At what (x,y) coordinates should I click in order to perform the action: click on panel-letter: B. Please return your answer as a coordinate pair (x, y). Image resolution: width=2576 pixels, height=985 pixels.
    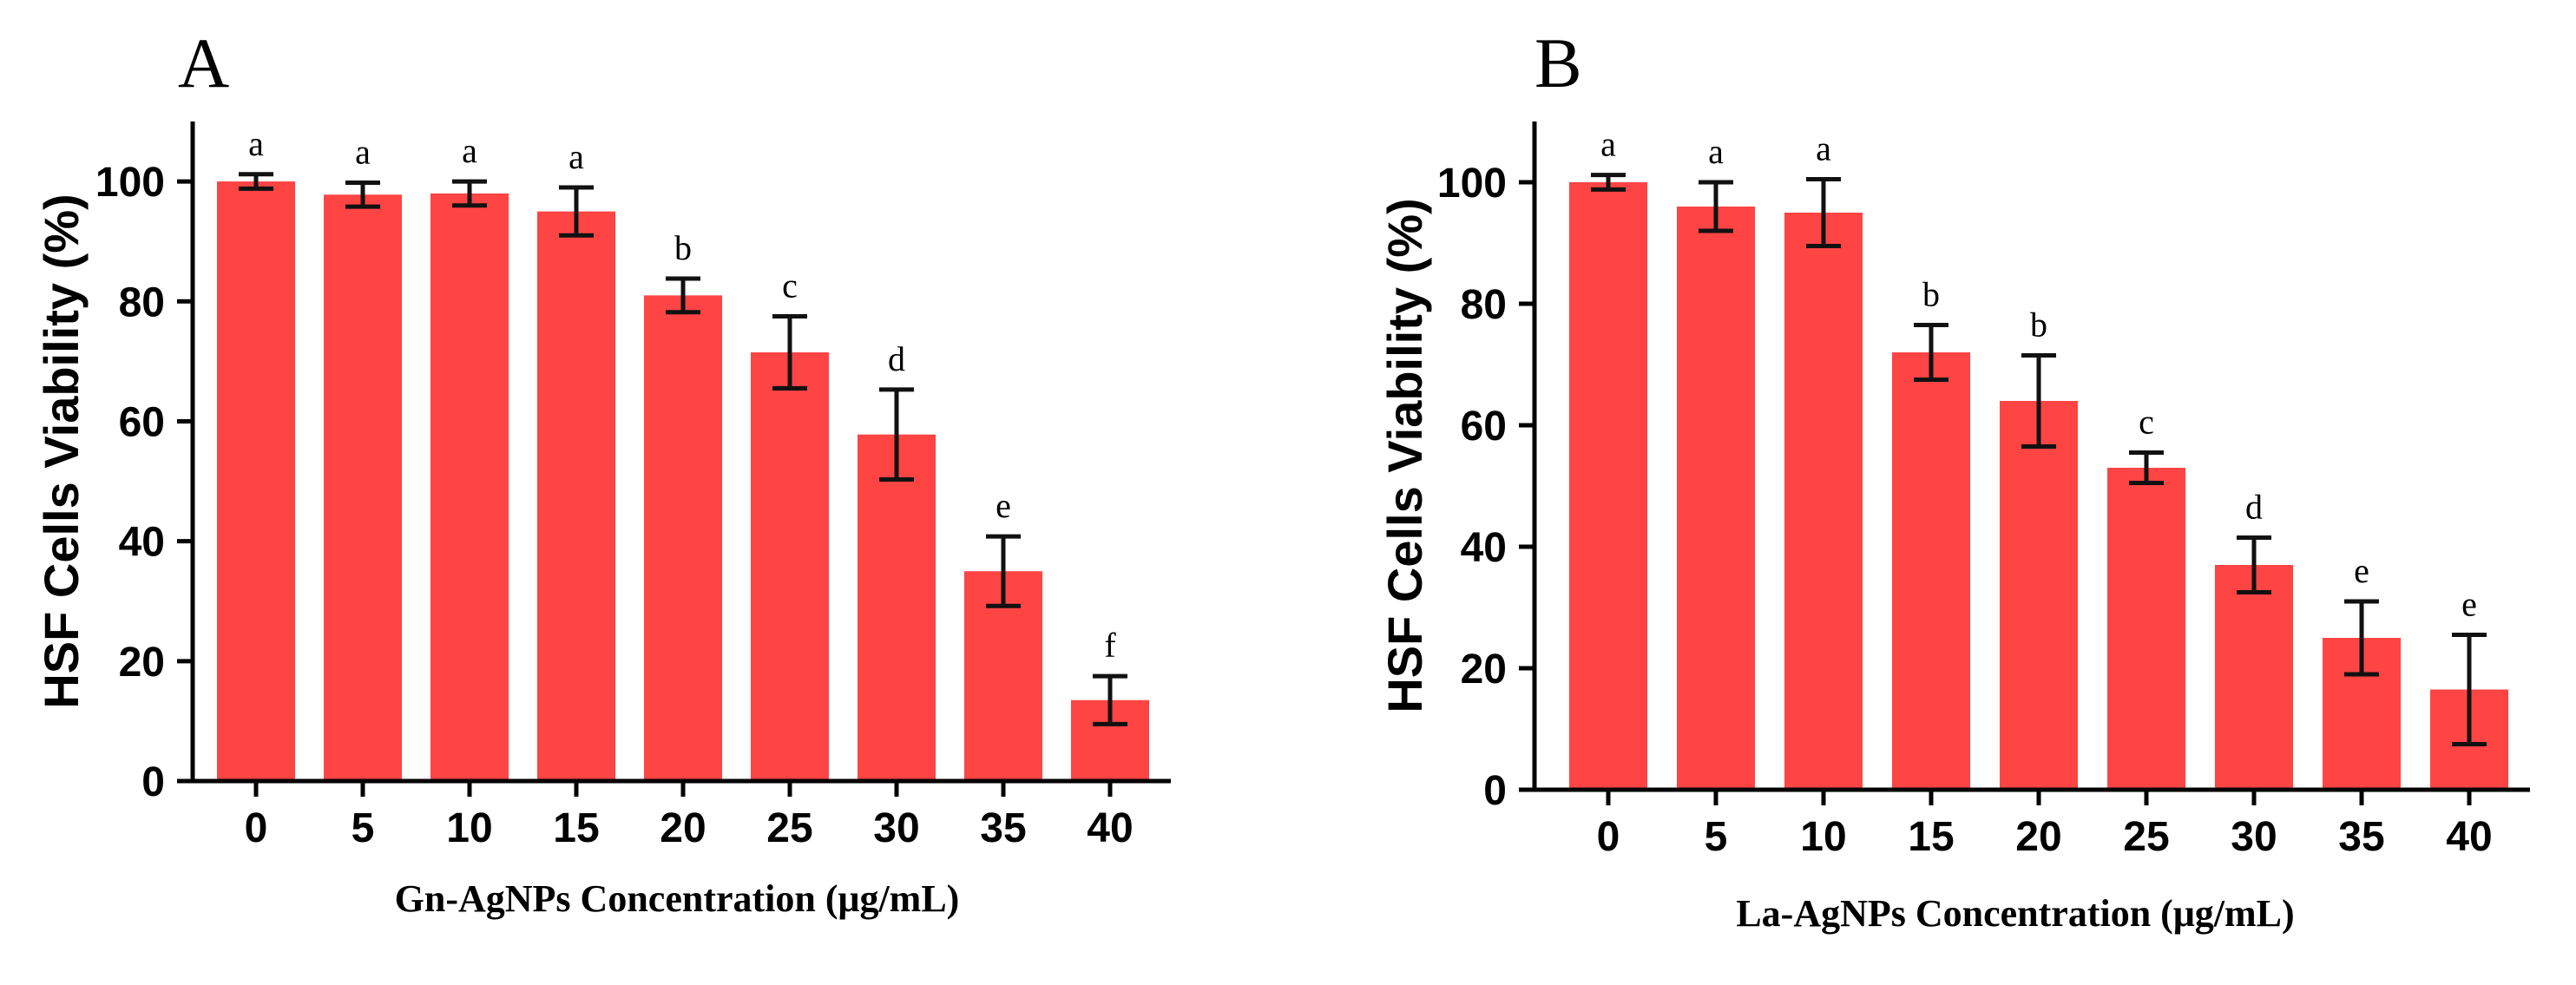
    Looking at the image, I should click on (1558, 62).